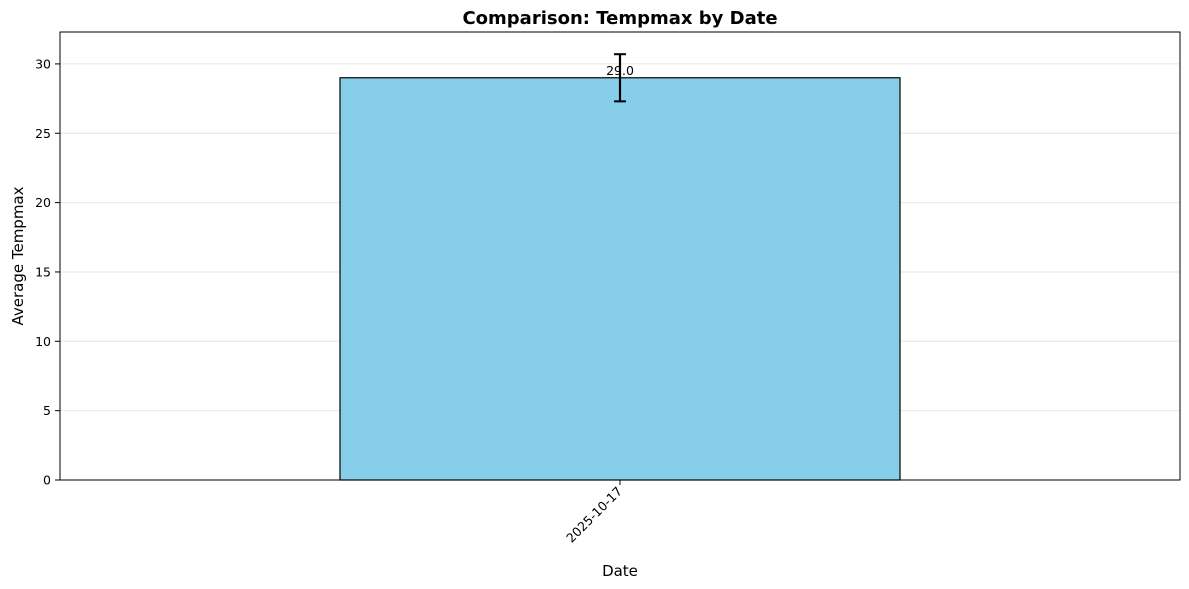 The image size is (1189, 589). I want to click on y-tick-label: 15, so click(43, 271).